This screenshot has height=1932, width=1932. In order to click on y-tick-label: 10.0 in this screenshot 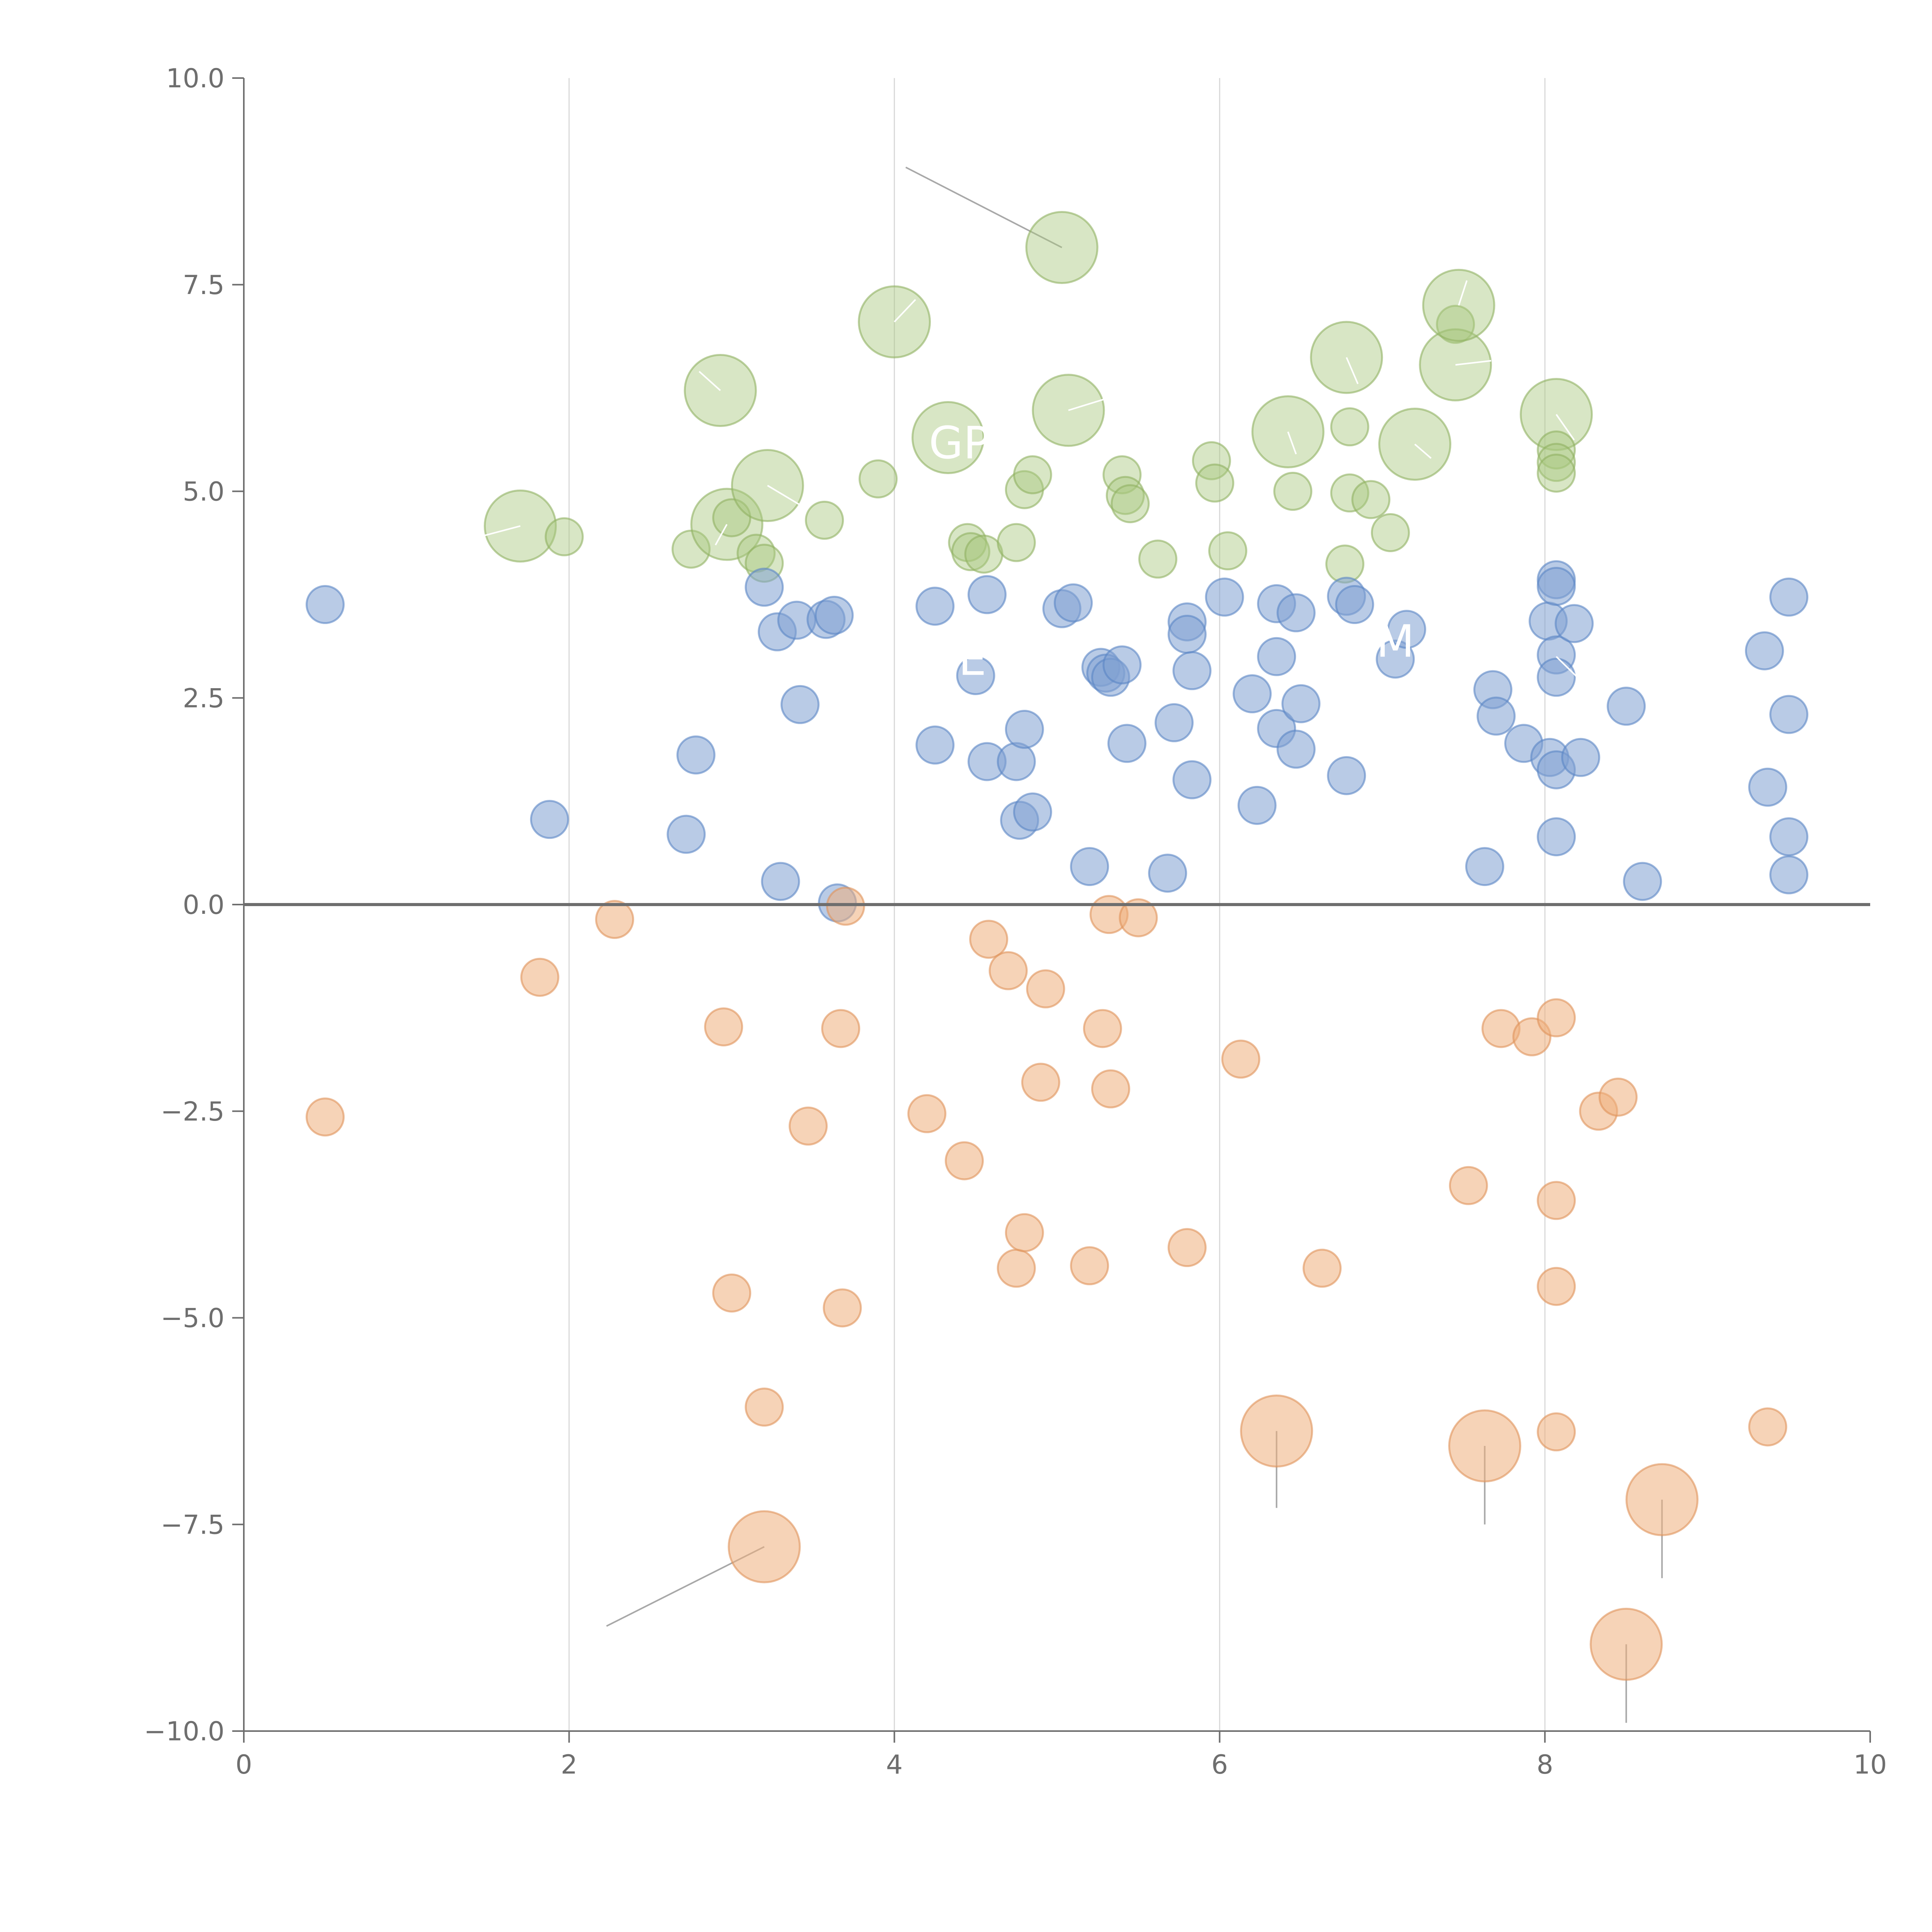, I will do `click(195, 78)`.